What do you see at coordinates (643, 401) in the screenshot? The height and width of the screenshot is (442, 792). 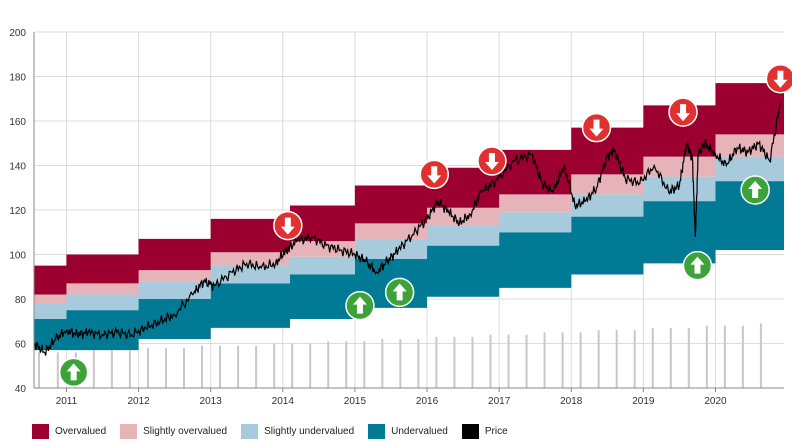 I see `x-tick-label: 2019` at bounding box center [643, 401].